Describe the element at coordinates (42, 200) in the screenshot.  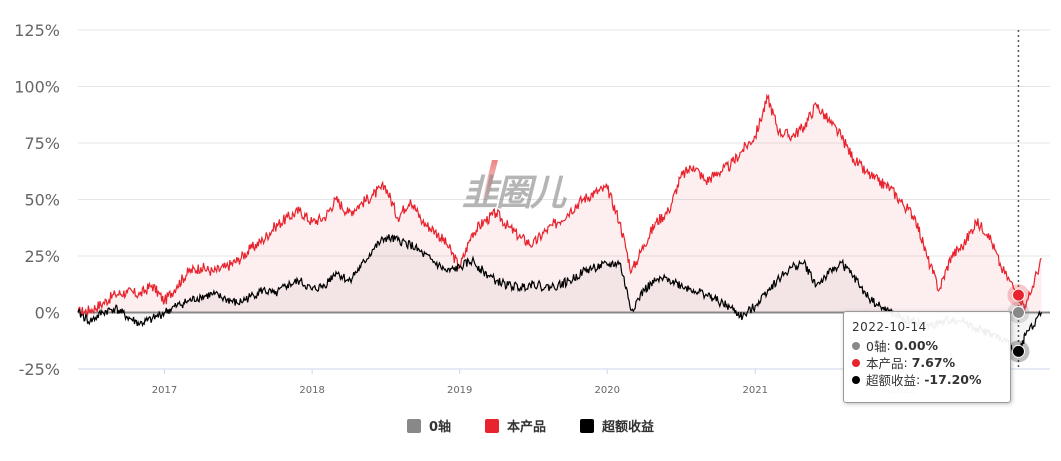
I see `y-tick-label: 50%` at that location.